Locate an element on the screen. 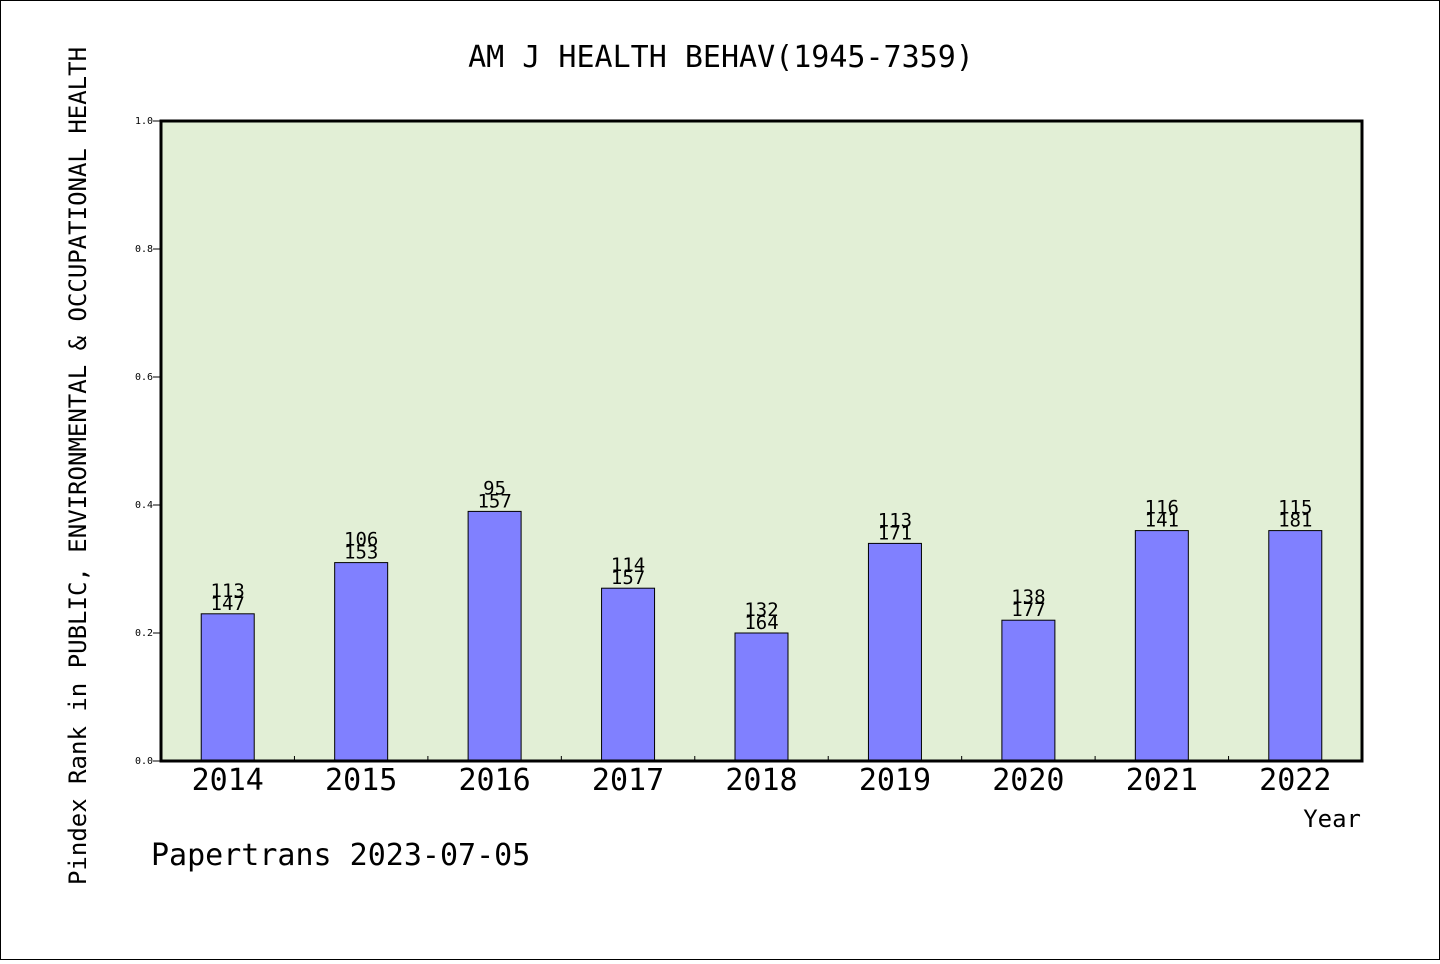 The height and width of the screenshot is (964, 1440). y-tick-label: 0.8 is located at coordinates (144, 249).